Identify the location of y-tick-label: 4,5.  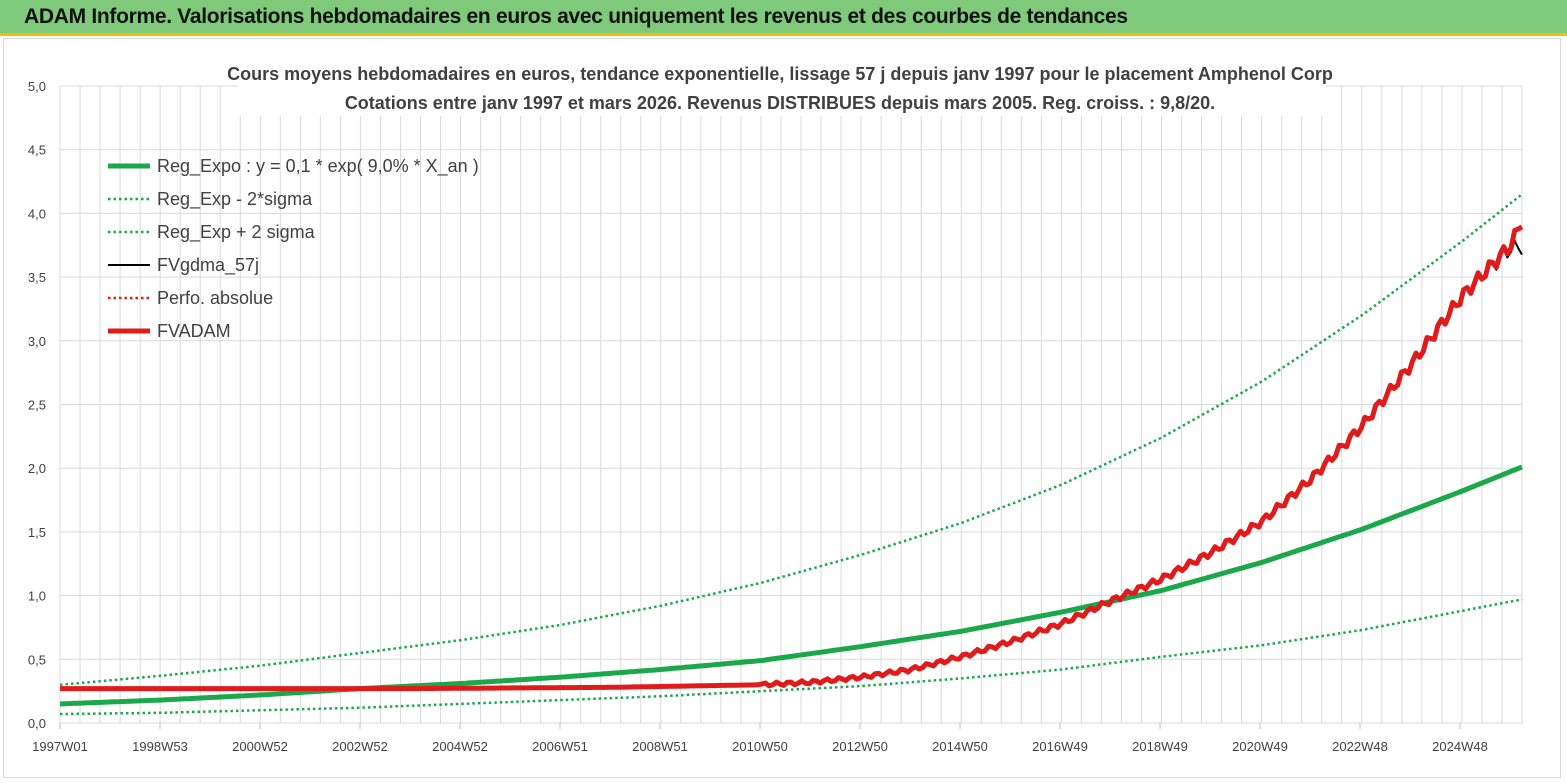
(37, 150).